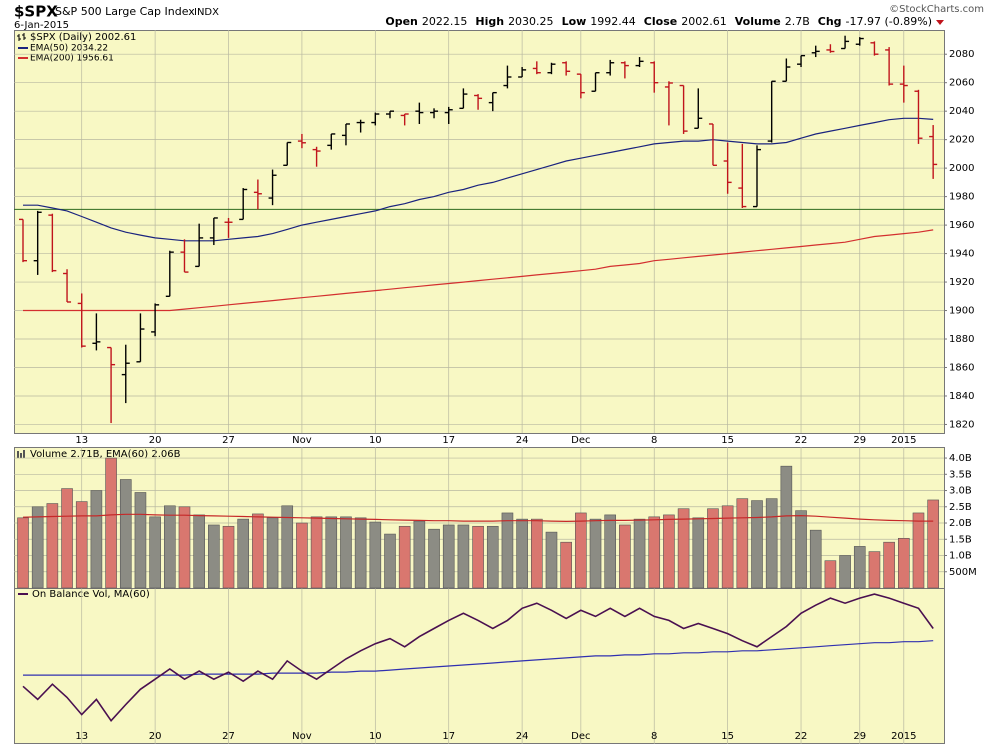  Describe the element at coordinates (830, 21) in the screenshot. I see `quote-label: Chg` at that location.